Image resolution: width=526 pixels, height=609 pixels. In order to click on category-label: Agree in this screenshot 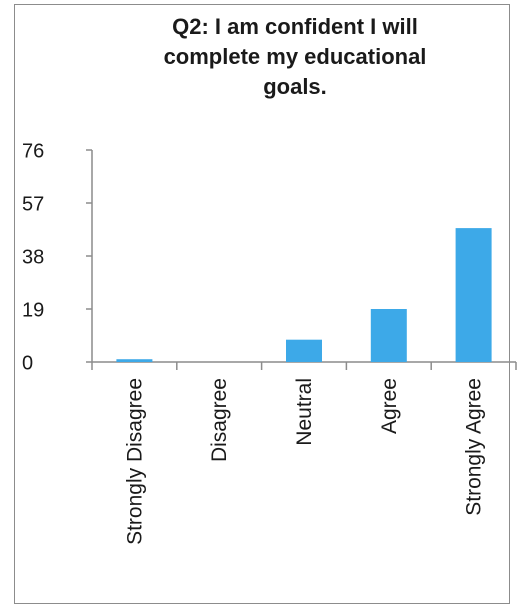, I will do `click(389, 406)`.